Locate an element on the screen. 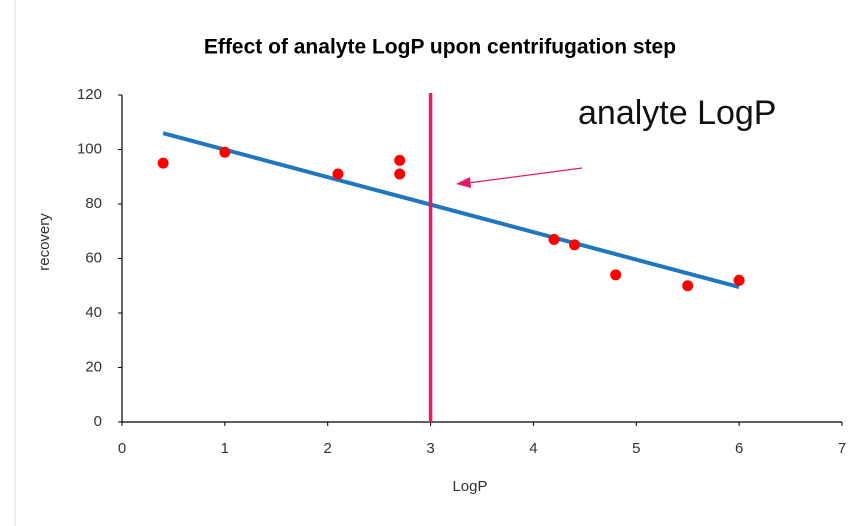 This screenshot has height=526, width=865. y-tick-label: 20 is located at coordinates (93, 366).